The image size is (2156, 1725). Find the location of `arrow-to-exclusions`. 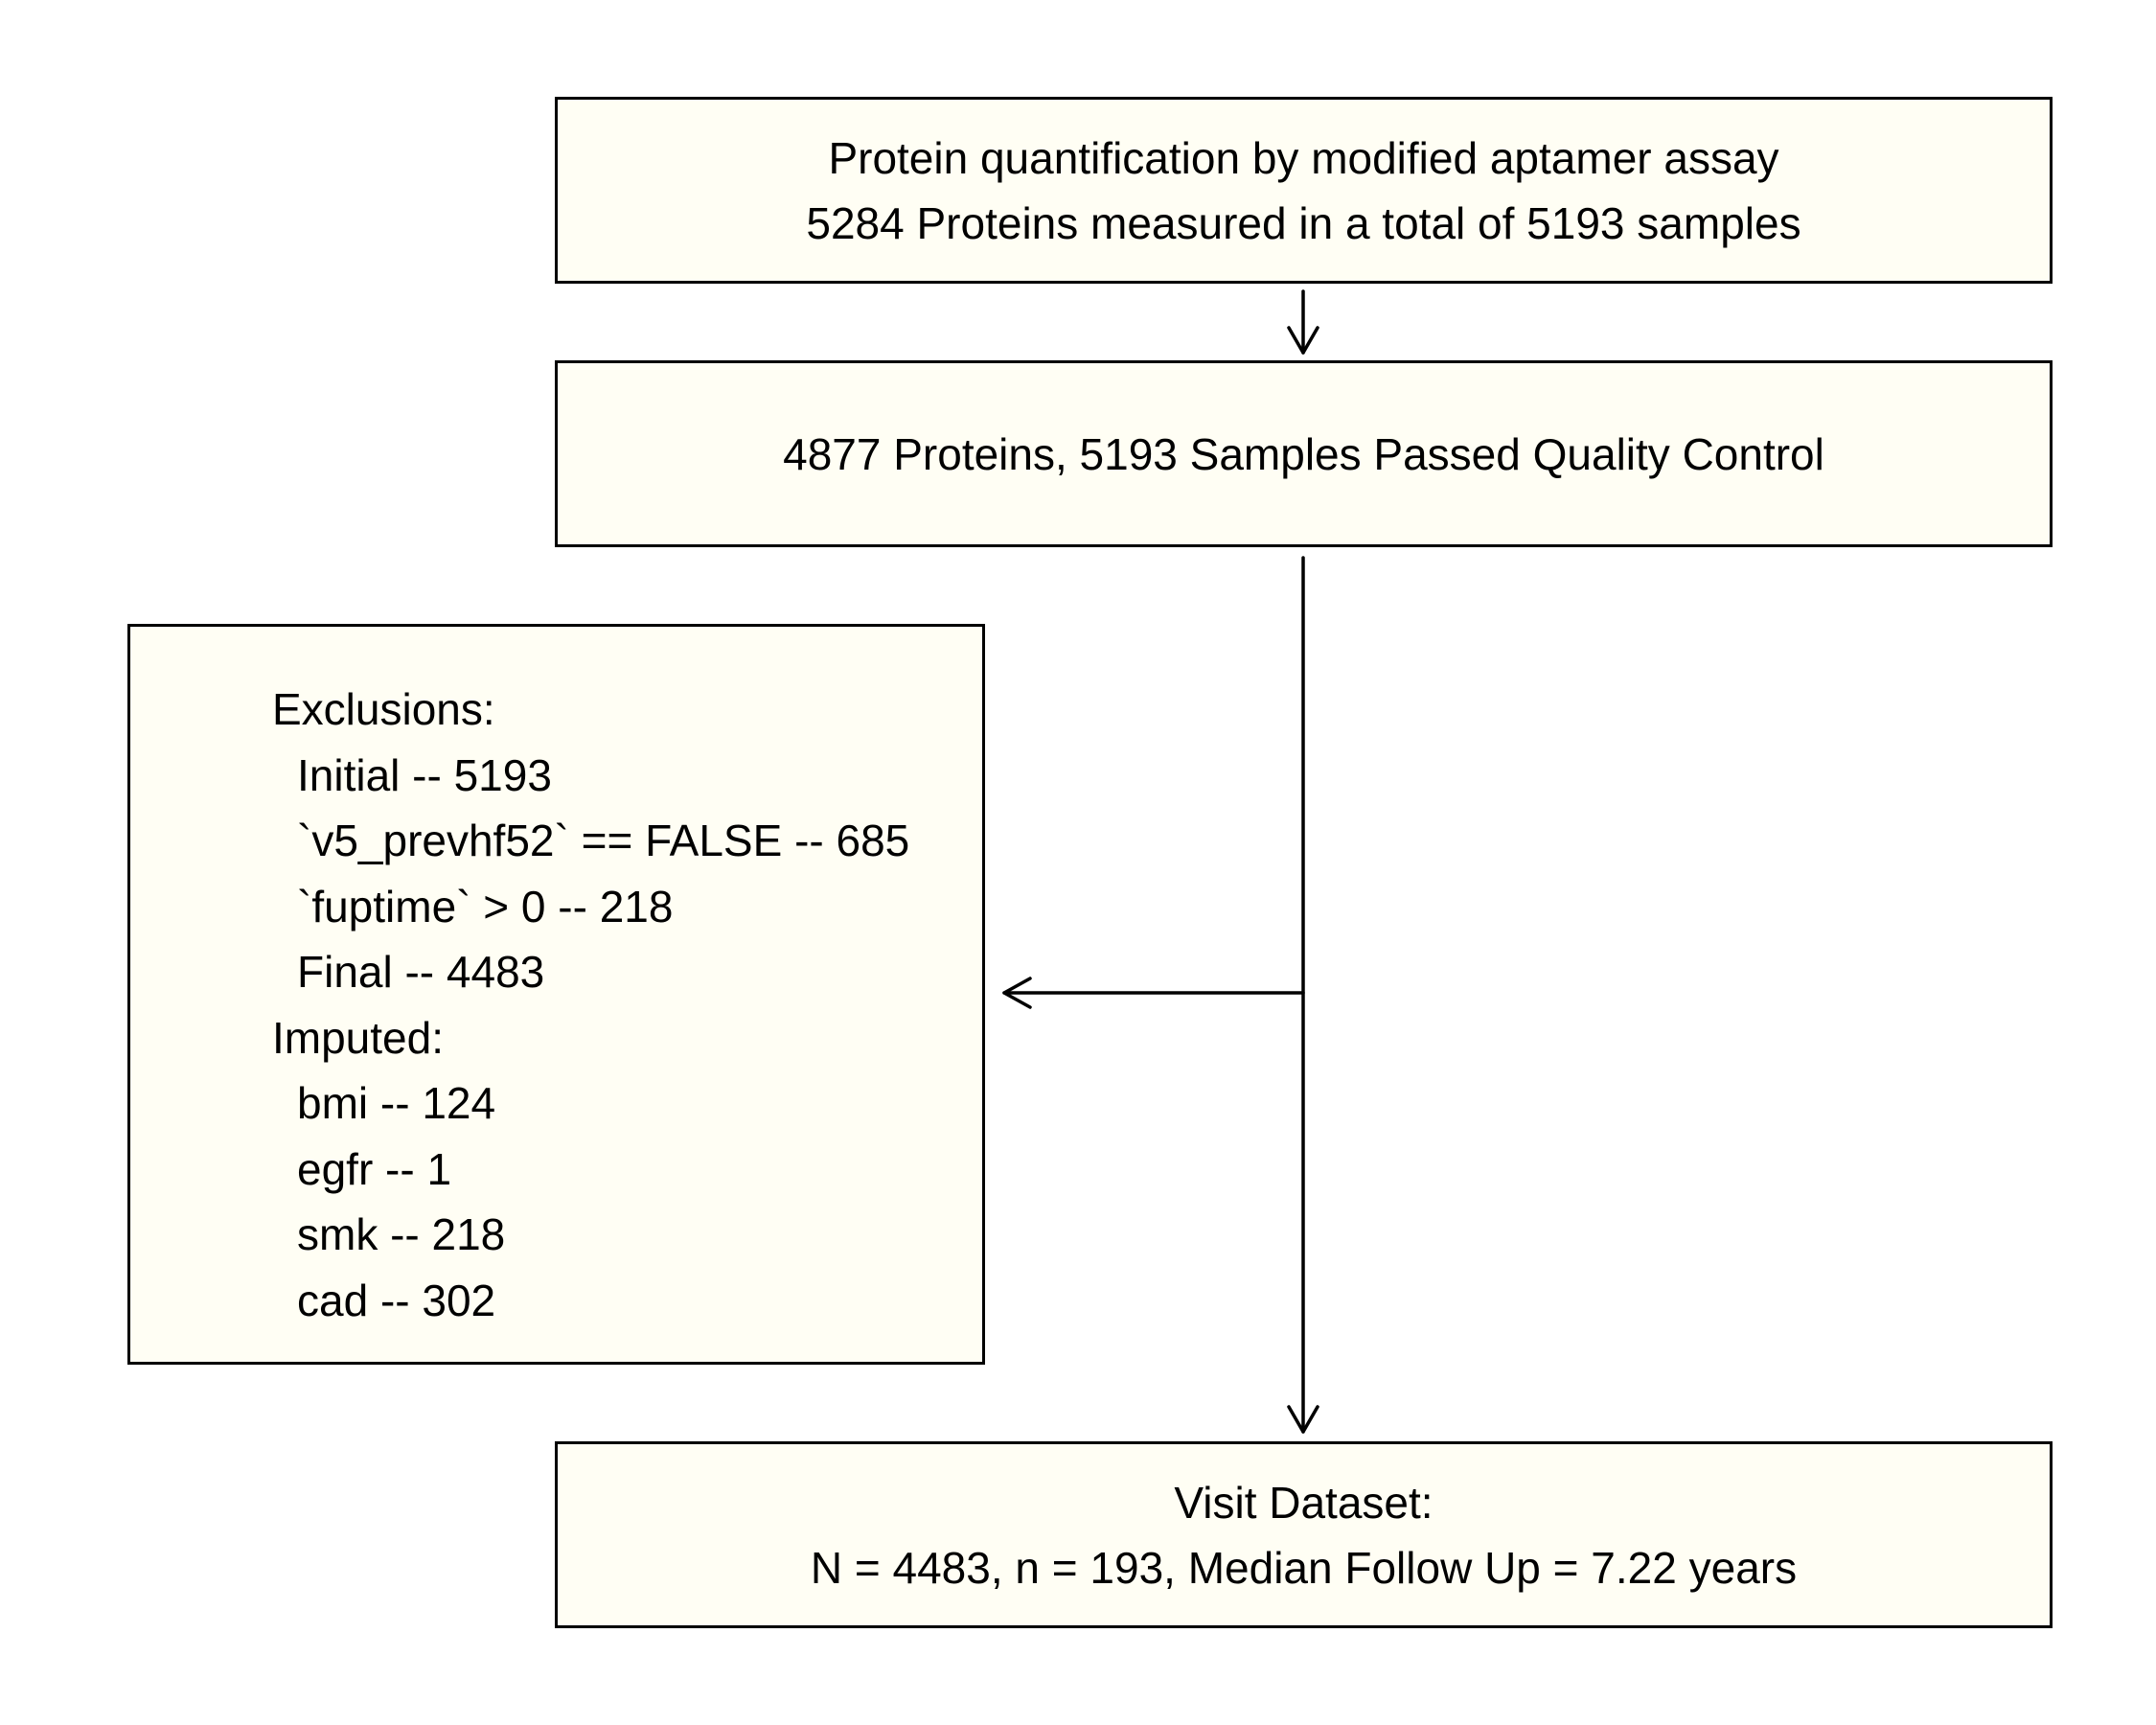

arrow-to-exclusions is located at coordinates (1153, 993).